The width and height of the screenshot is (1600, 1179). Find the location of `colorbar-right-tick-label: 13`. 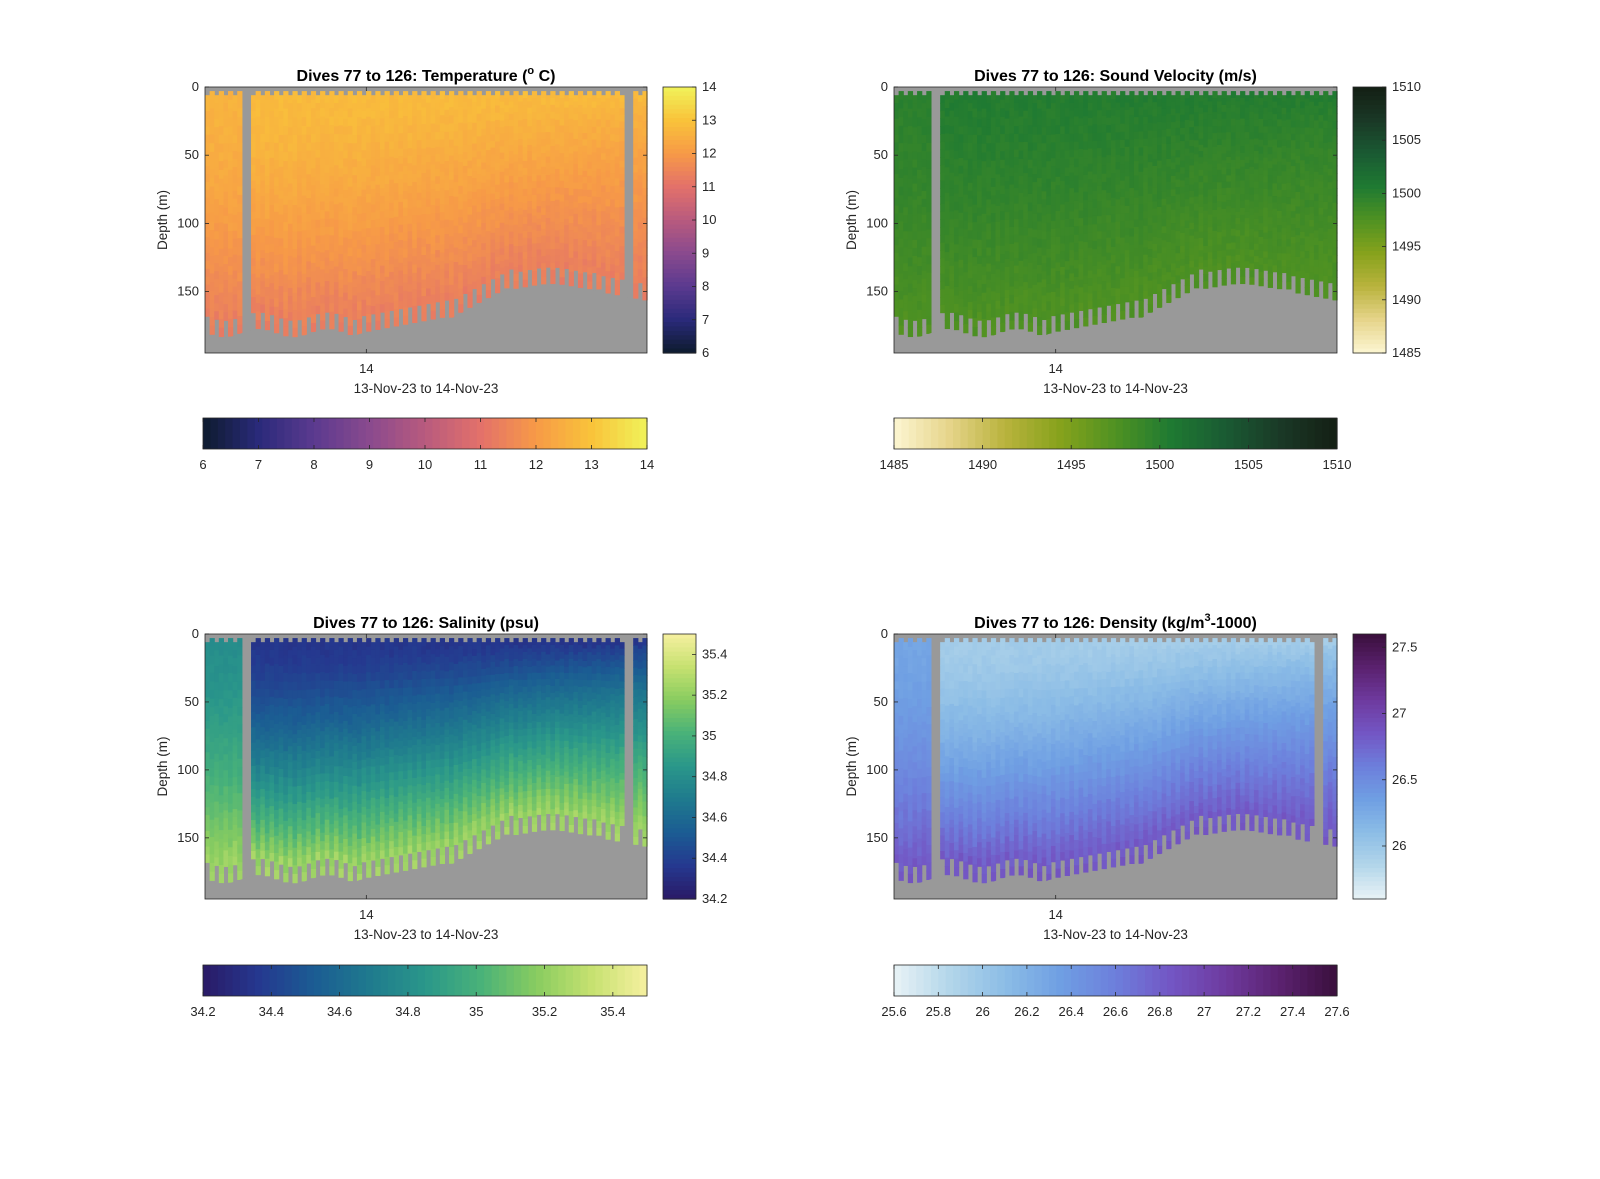

colorbar-right-tick-label: 13 is located at coordinates (709, 119).